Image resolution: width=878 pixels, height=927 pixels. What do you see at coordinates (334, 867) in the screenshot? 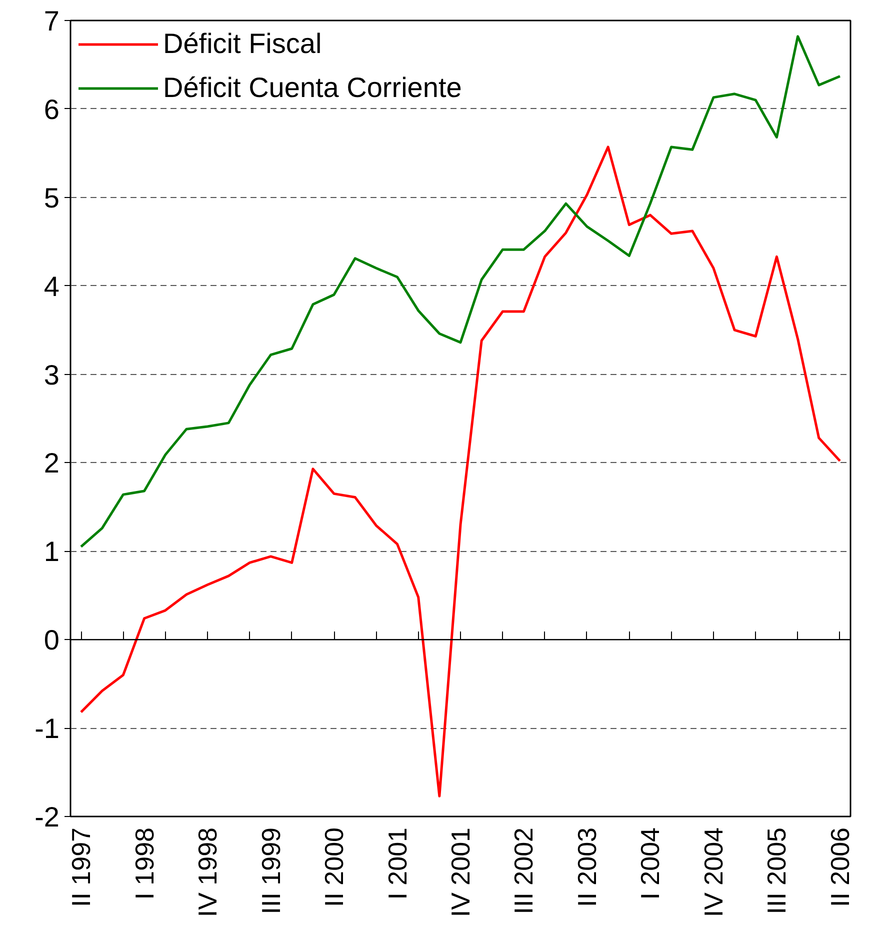
I see `x-tick-label: II 2000` at bounding box center [334, 867].